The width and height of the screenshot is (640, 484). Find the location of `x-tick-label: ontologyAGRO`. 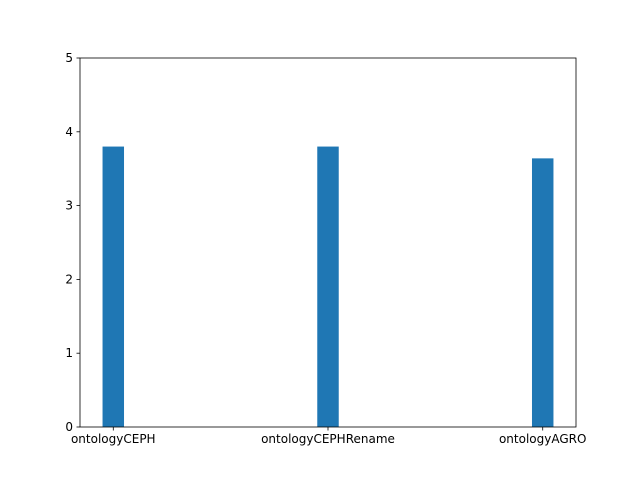

x-tick-label: ontologyAGRO is located at coordinates (542, 439).